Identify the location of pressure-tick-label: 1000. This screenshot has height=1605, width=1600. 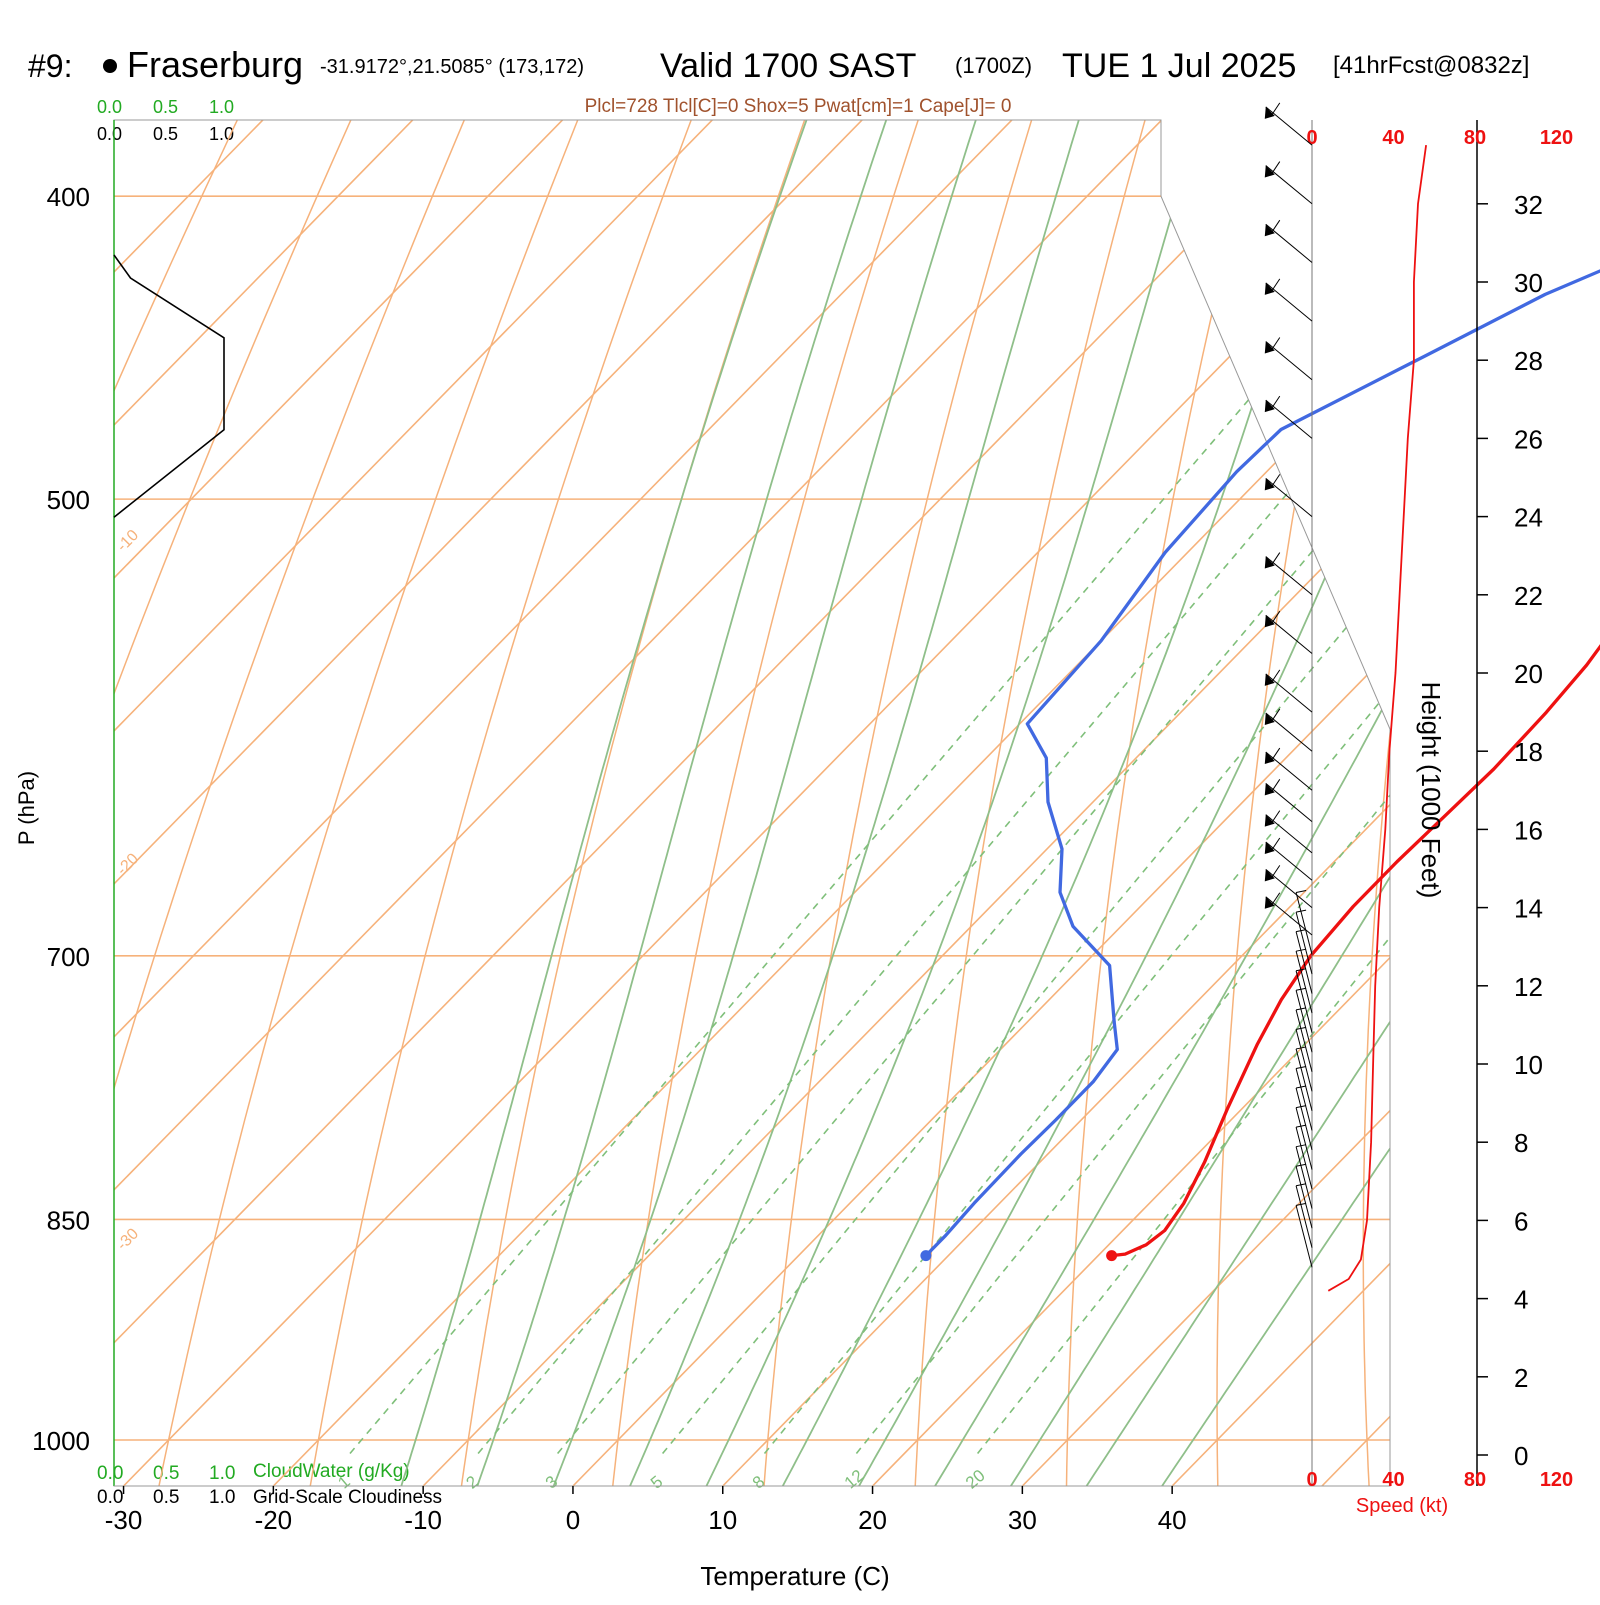
(61, 1441).